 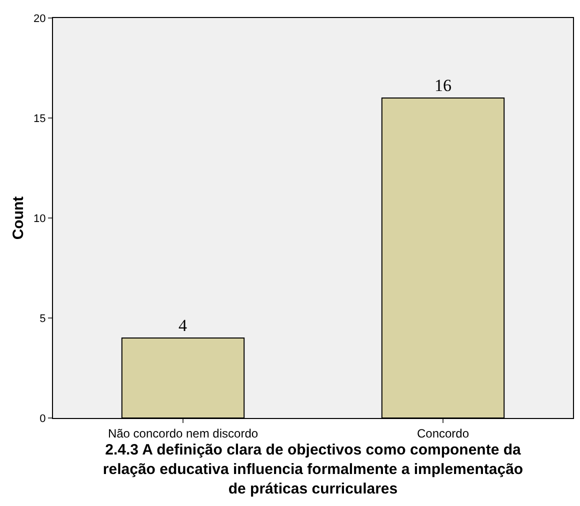 What do you see at coordinates (43, 318) in the screenshot?
I see `y-tick-label: 5` at bounding box center [43, 318].